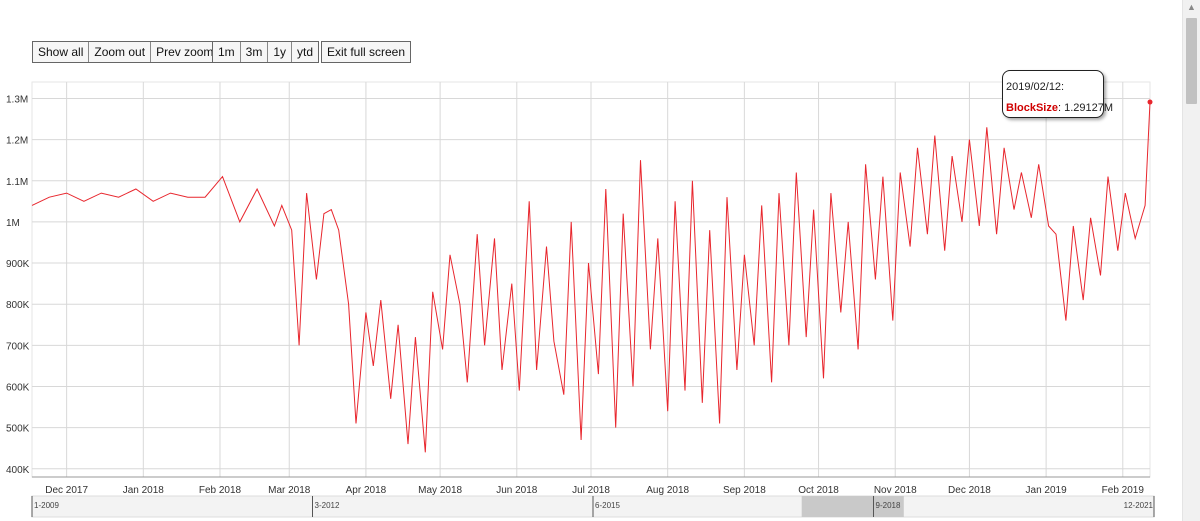  What do you see at coordinates (1191, 7) in the screenshot?
I see `scroll-up-arrow-icon: ▲` at bounding box center [1191, 7].